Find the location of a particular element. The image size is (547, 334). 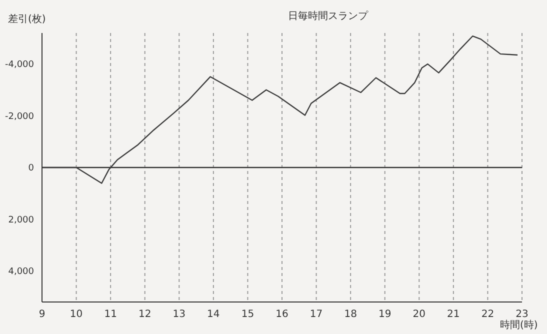

y-tick-label: -4,000 is located at coordinates (19, 65).